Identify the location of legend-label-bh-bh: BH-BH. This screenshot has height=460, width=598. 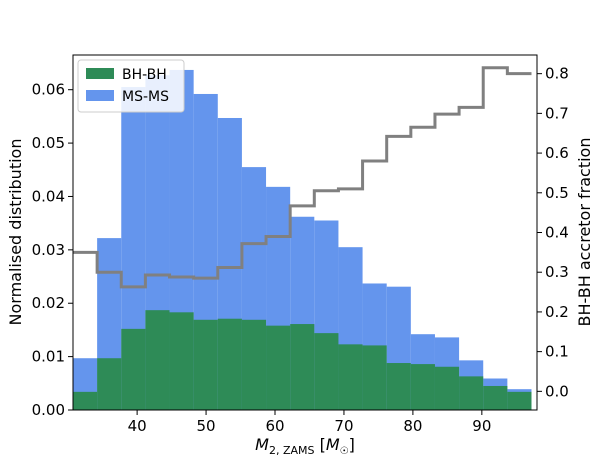
(144, 75).